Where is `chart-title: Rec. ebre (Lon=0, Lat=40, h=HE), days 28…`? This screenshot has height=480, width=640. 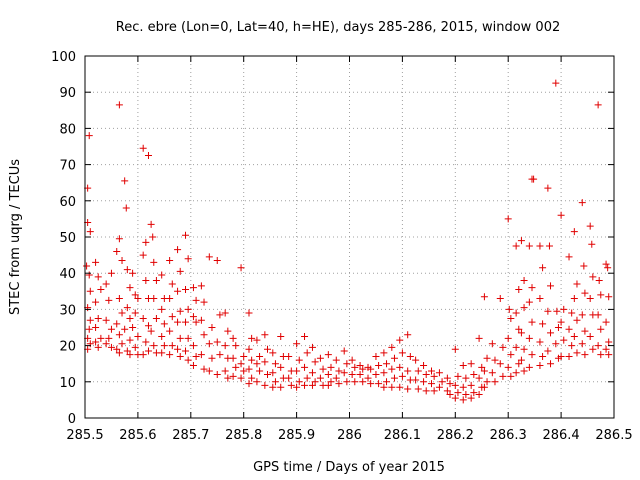
chart-title: Rec. ebre (Lon=0, Lat=40, h=HE), days 28… is located at coordinates (338, 27).